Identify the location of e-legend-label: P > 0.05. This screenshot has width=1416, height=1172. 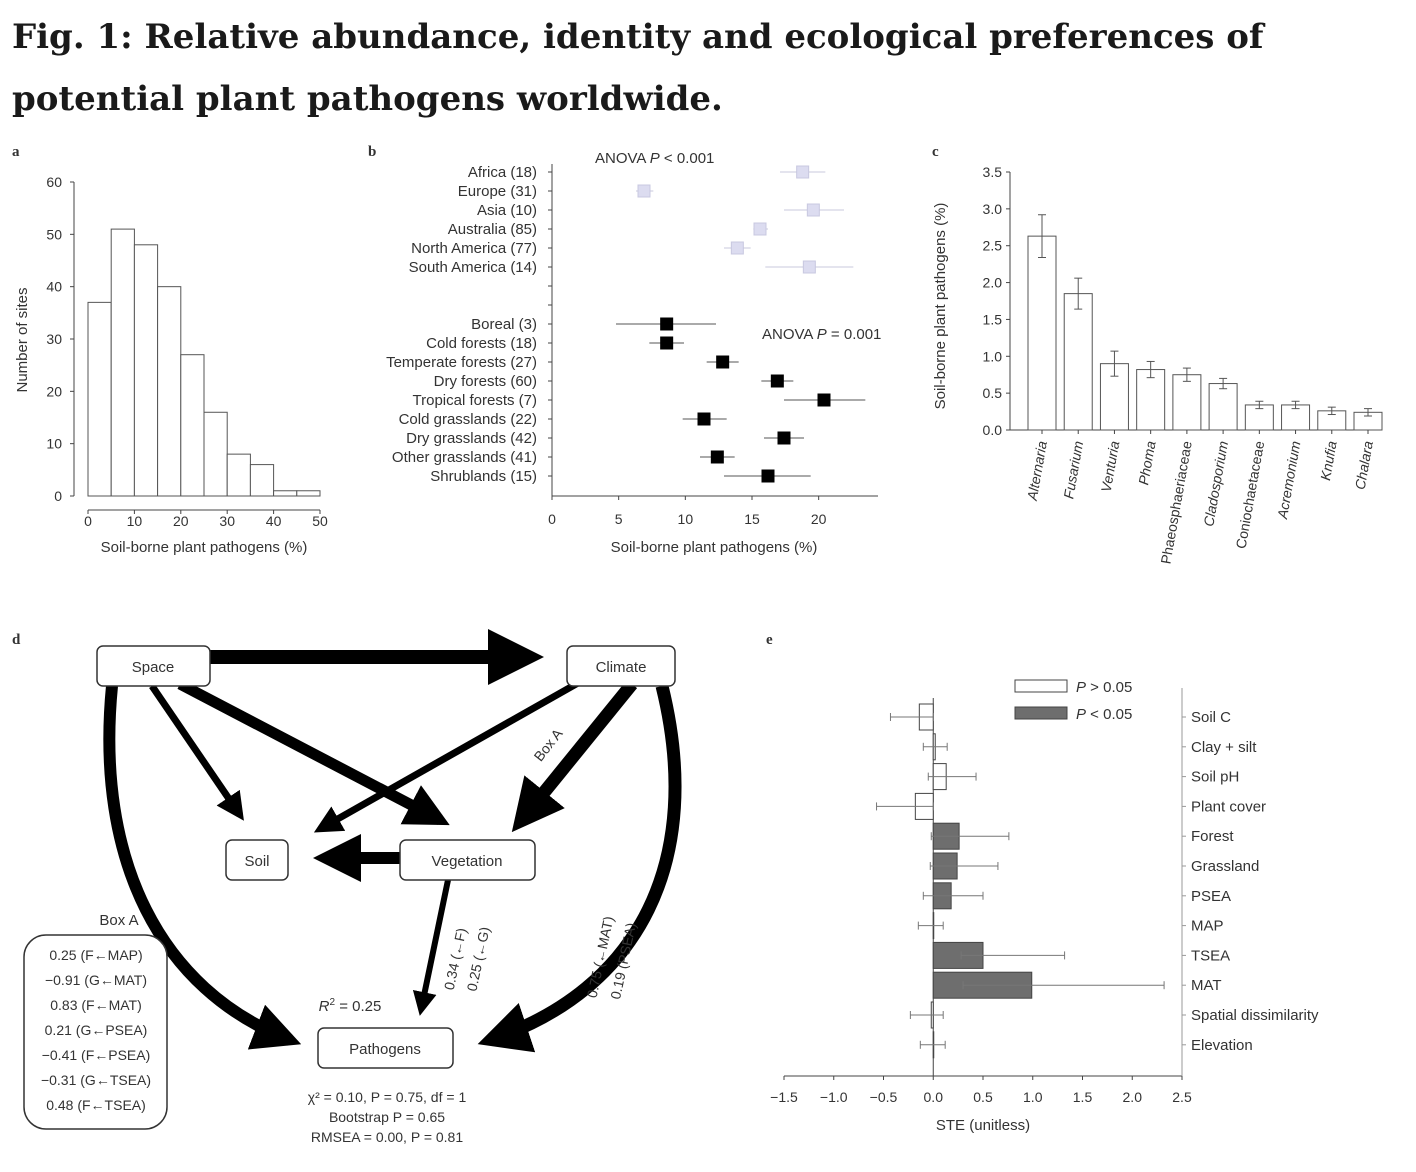
(1104, 687).